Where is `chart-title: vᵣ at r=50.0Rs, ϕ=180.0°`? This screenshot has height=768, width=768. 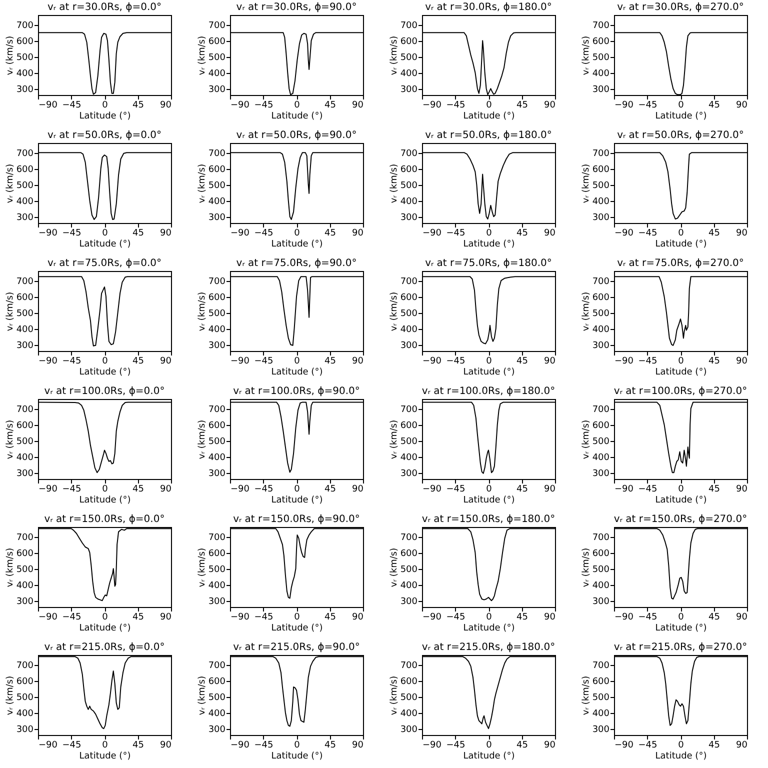 chart-title: vᵣ at r=50.0Rs, ϕ=180.0° is located at coordinates (488, 135).